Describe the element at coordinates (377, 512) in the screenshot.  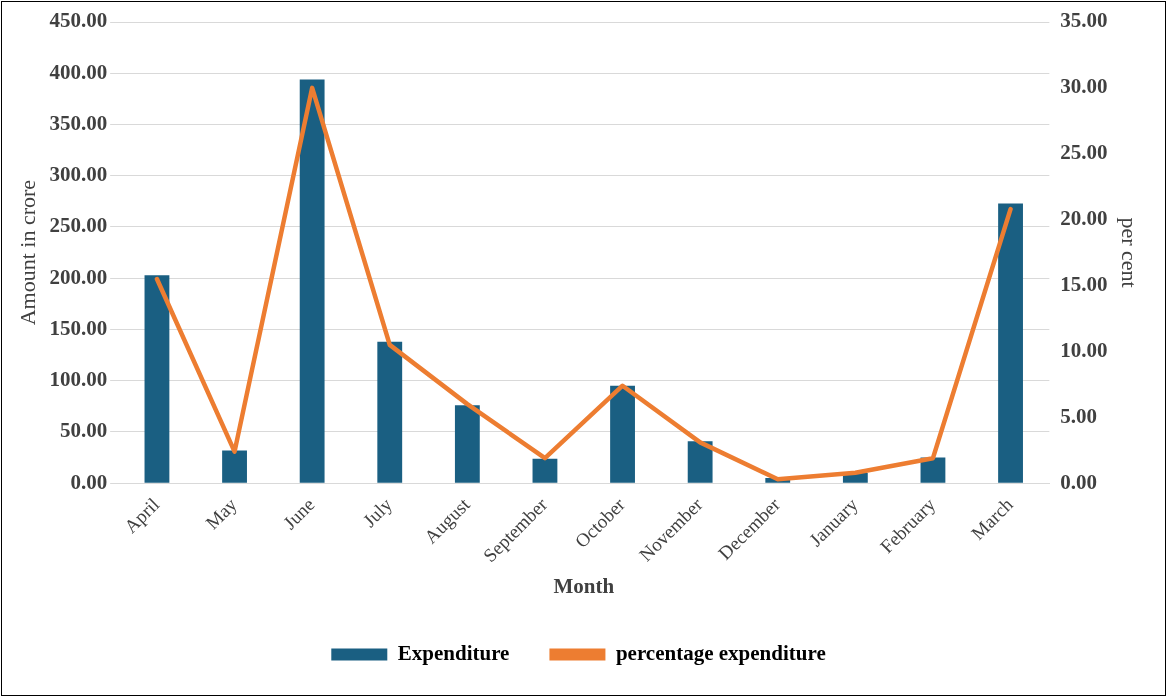
I see `x-tick-label: July` at that location.